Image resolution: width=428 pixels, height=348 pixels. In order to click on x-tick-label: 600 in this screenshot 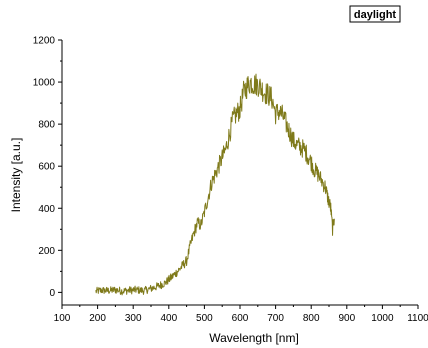, I will do `click(240, 318)`.